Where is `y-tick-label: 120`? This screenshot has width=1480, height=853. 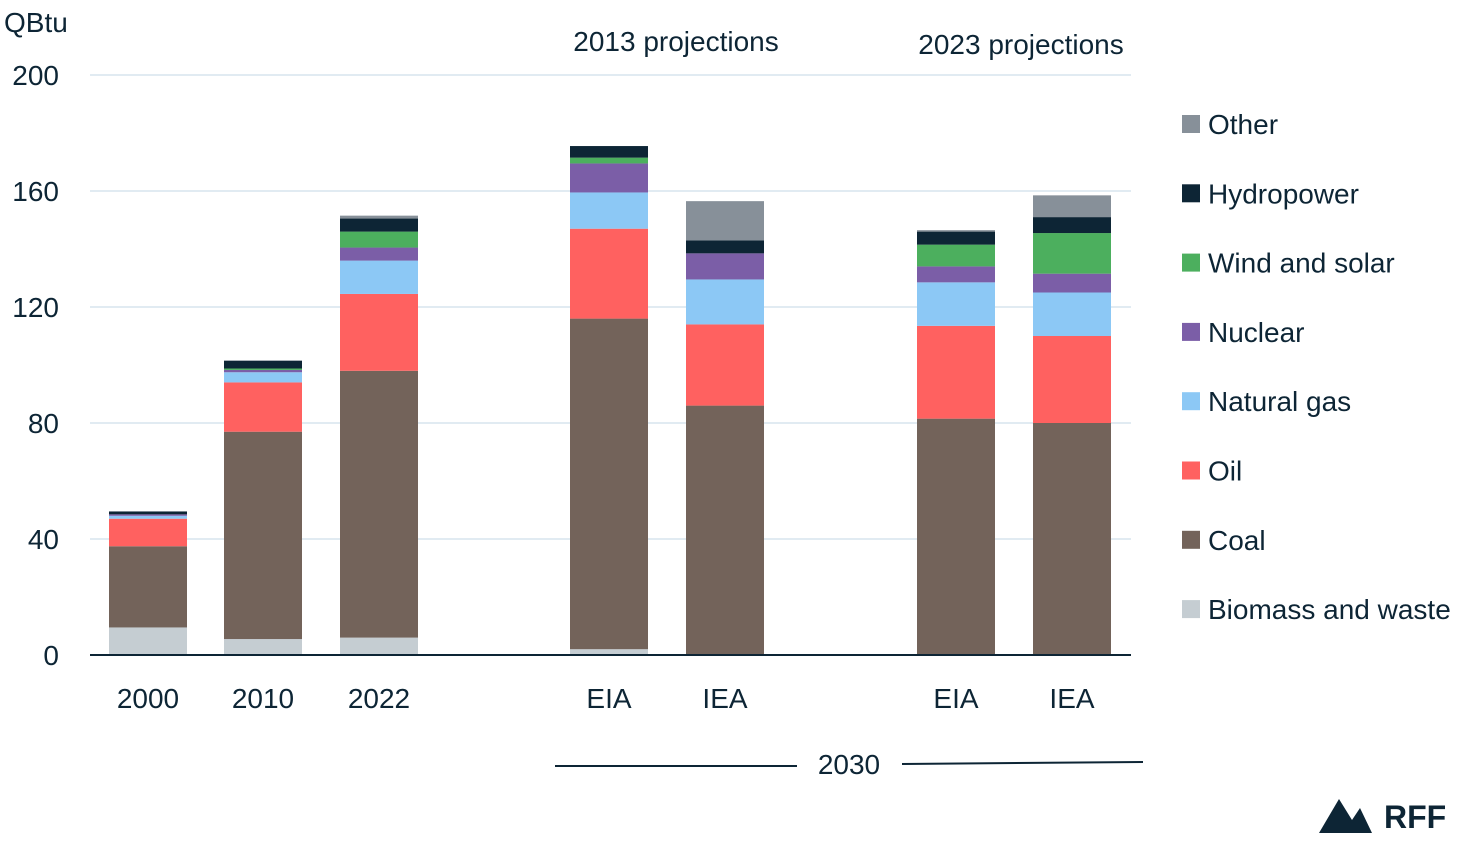
y-tick-label: 120 is located at coordinates (35, 307).